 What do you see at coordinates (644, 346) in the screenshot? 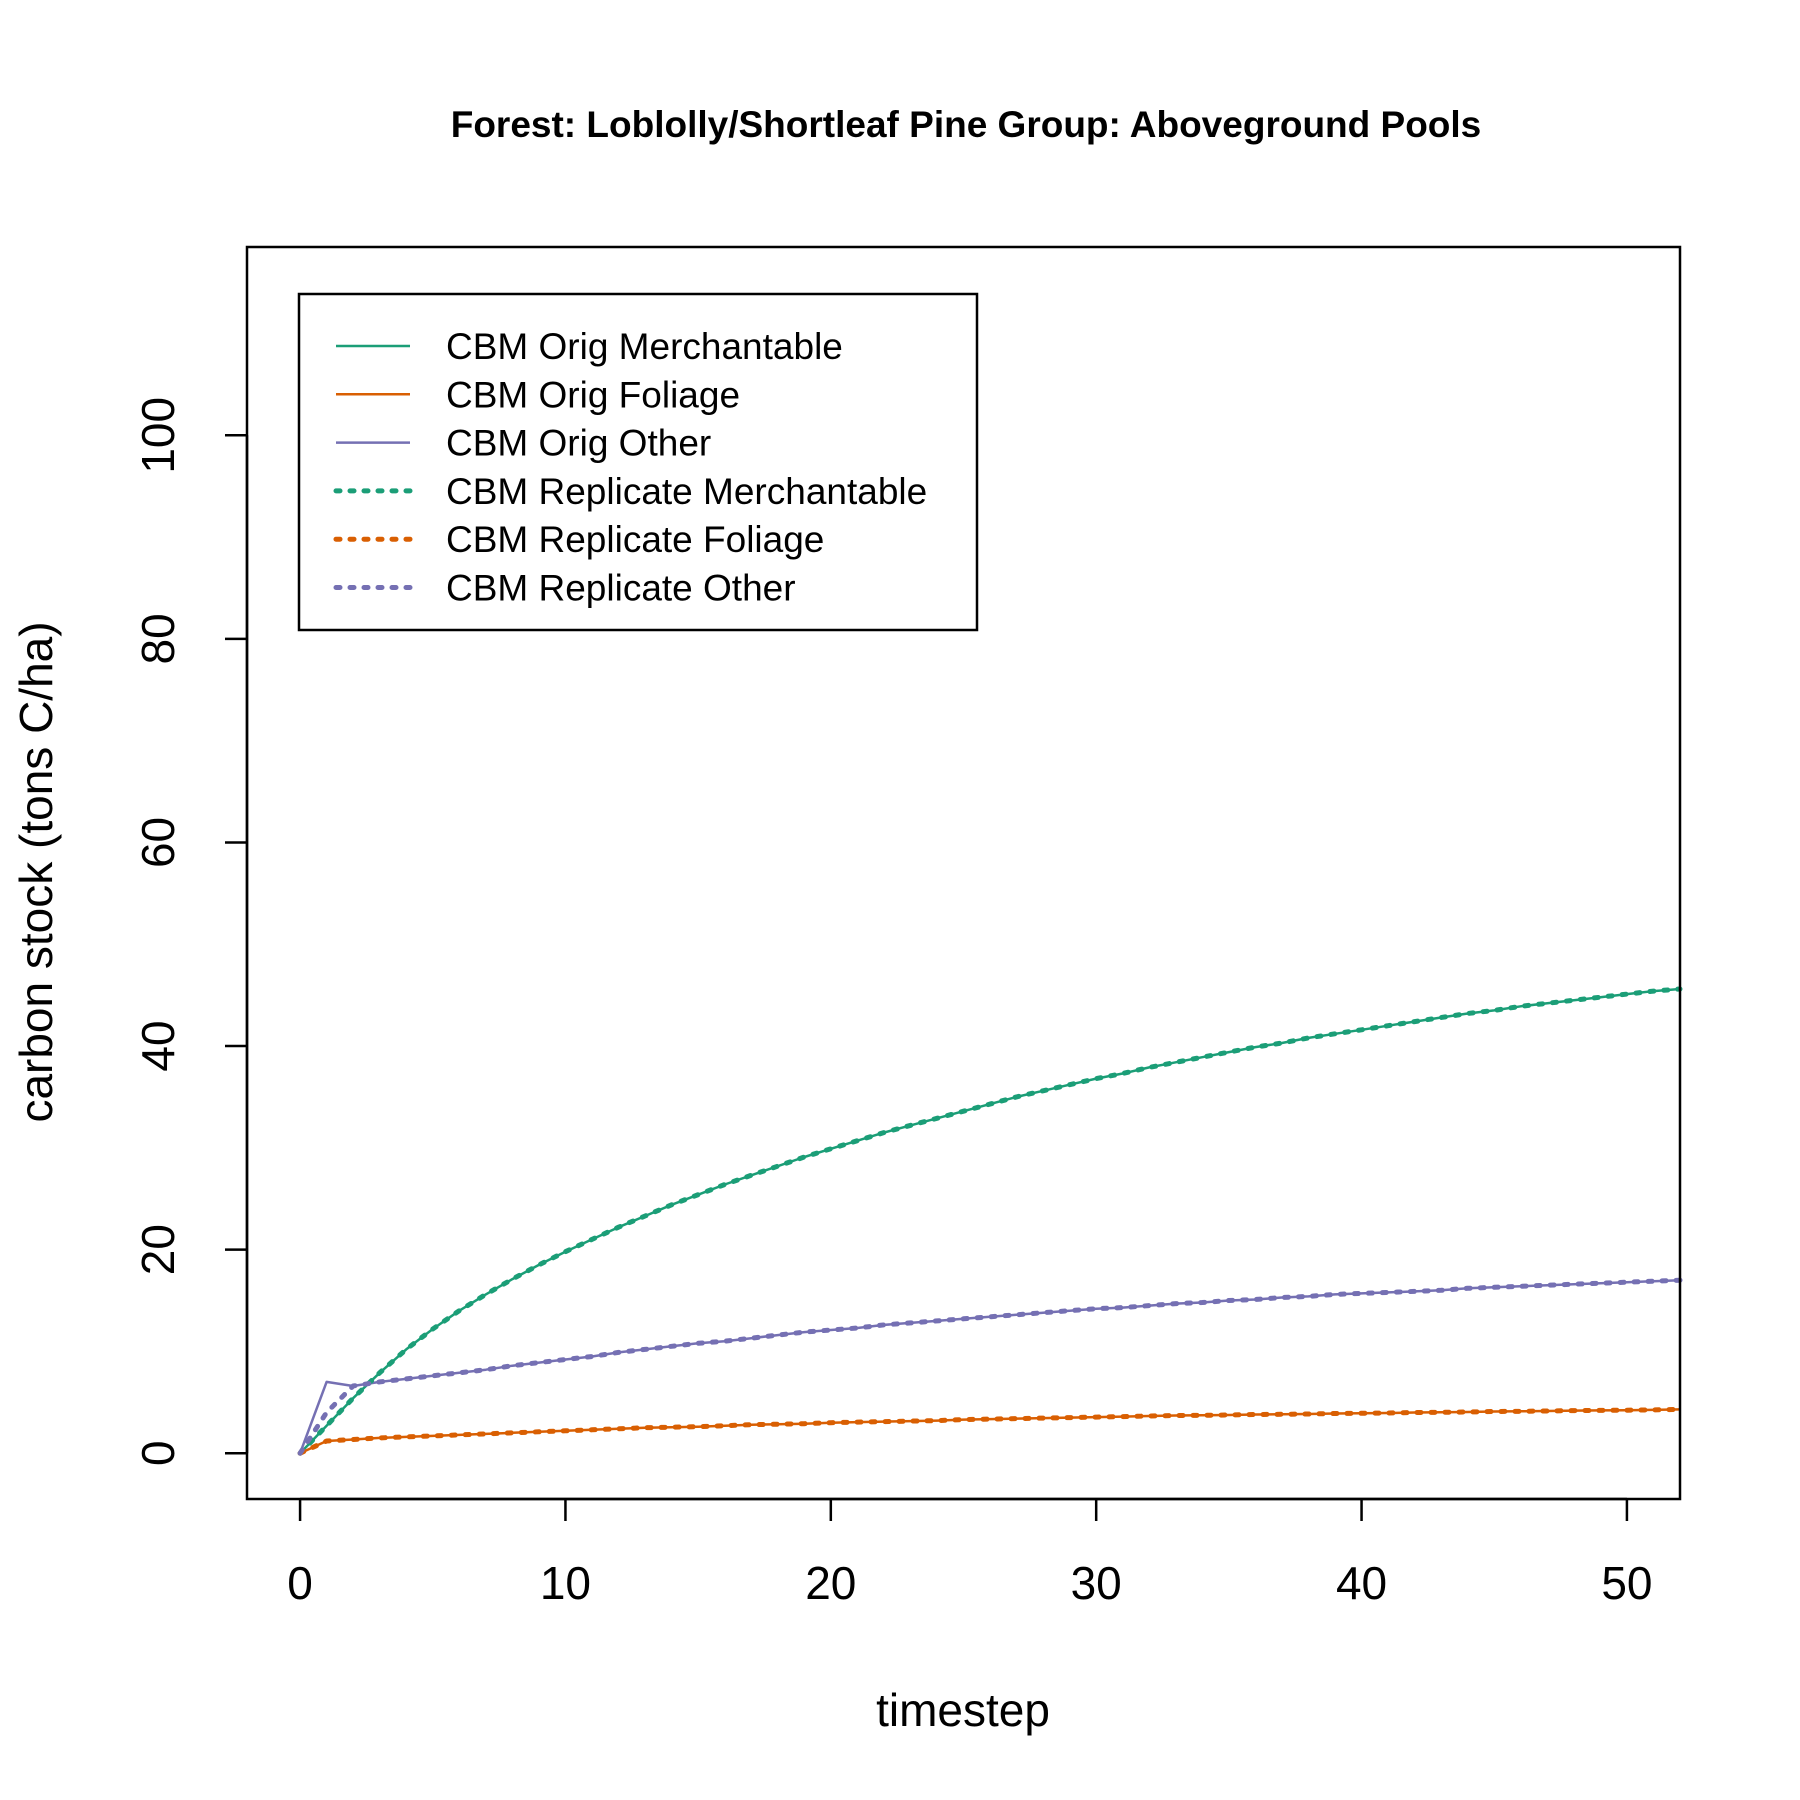
I see `legend-label-0: CBM Orig Merchantable` at bounding box center [644, 346].